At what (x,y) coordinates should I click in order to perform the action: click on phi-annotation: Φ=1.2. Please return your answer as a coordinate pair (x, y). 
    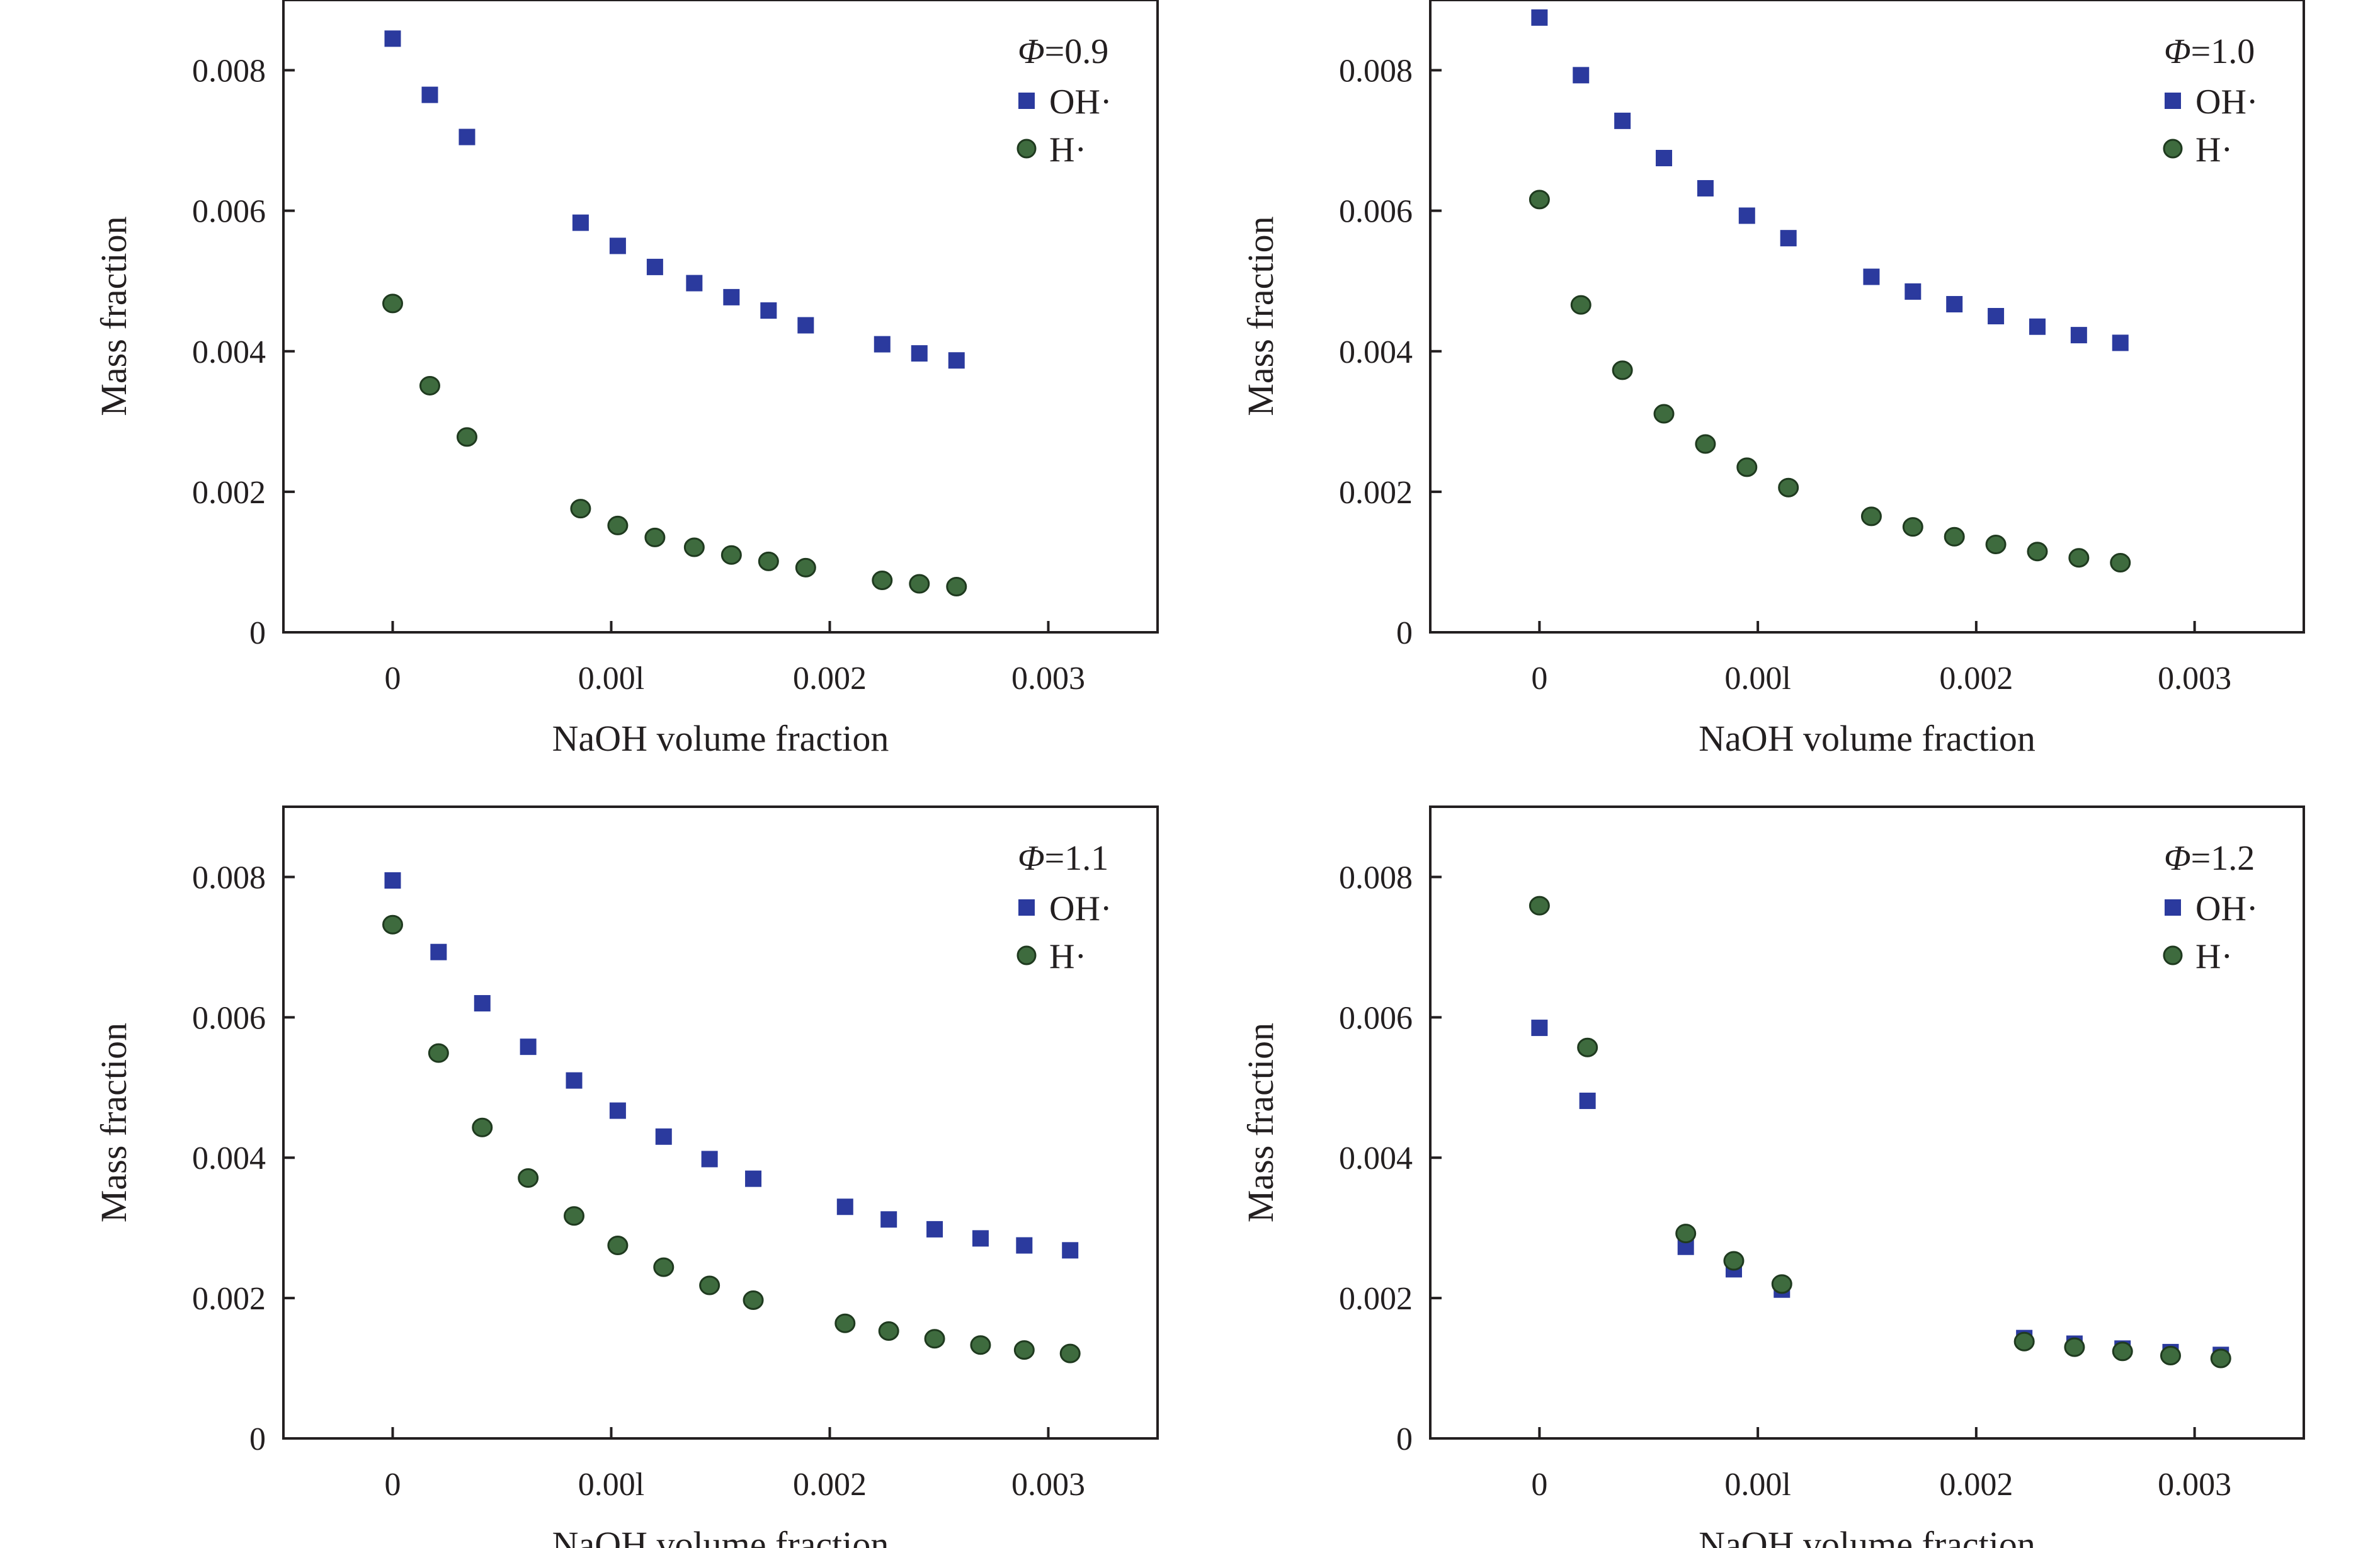
    Looking at the image, I should click on (2209, 858).